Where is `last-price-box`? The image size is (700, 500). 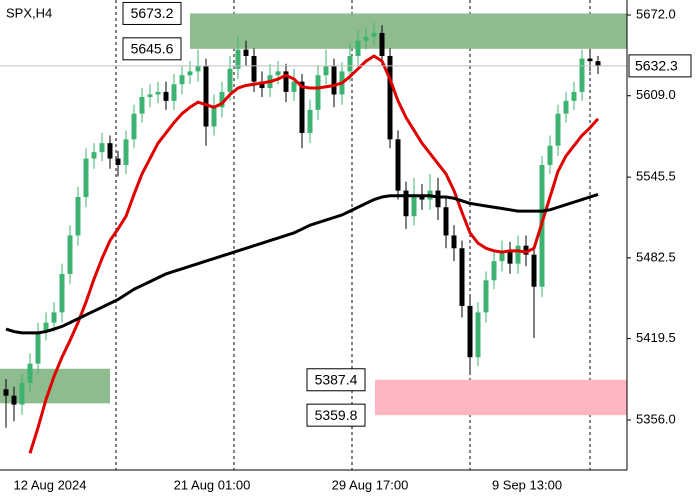 last-price-box is located at coordinates (660, 66).